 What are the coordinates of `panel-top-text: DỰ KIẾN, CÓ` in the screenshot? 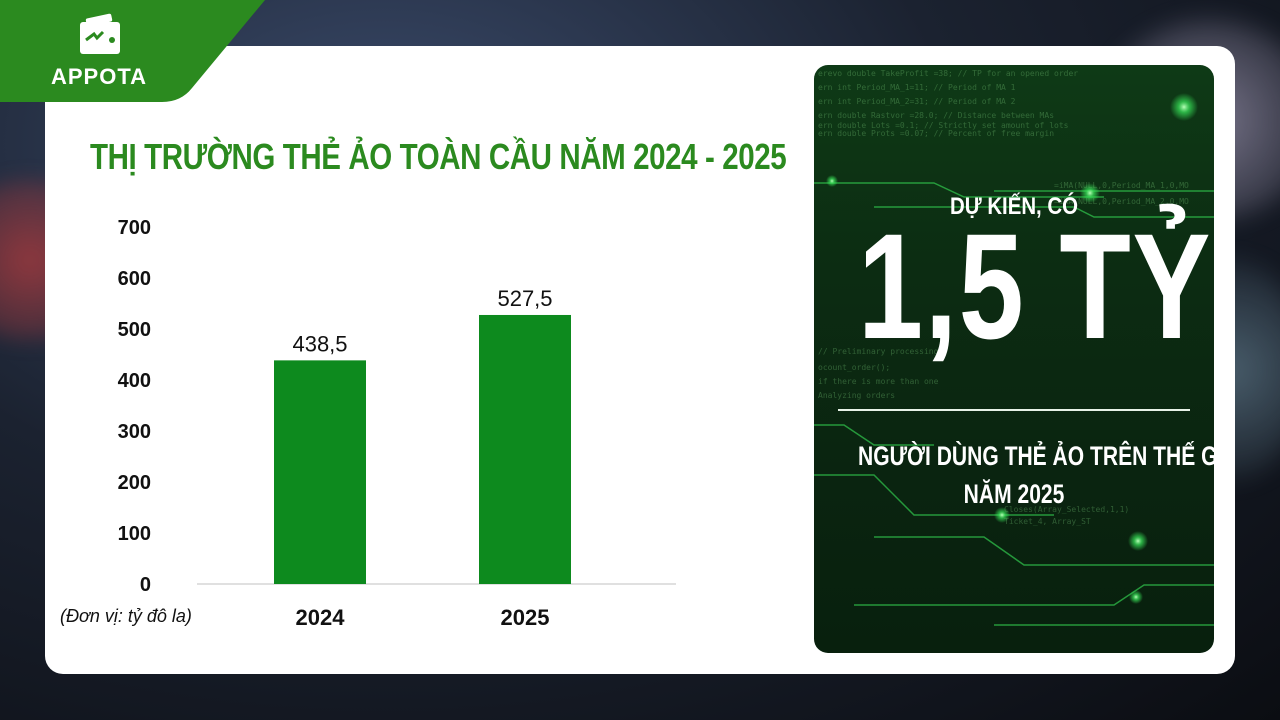 It's located at (1014, 206).